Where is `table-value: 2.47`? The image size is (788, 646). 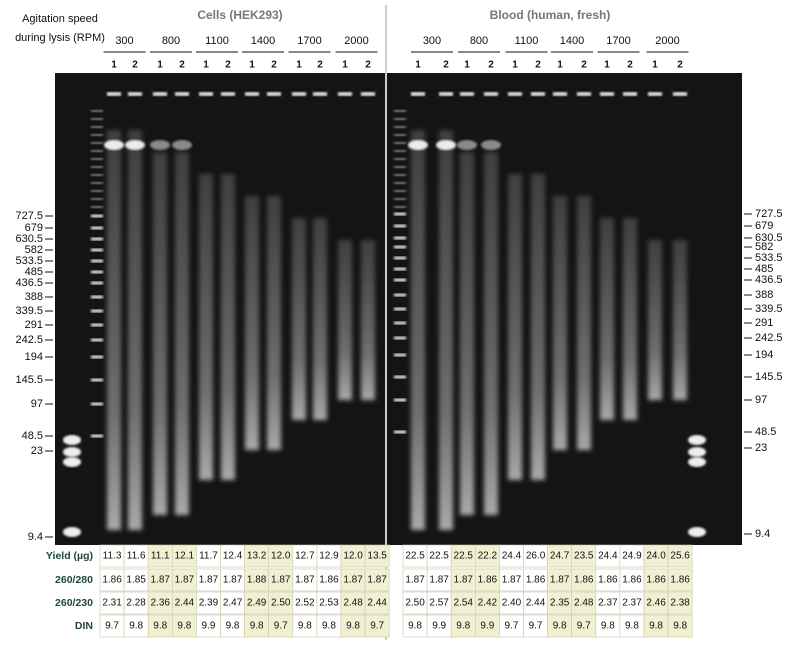 table-value: 2.47 is located at coordinates (233, 603).